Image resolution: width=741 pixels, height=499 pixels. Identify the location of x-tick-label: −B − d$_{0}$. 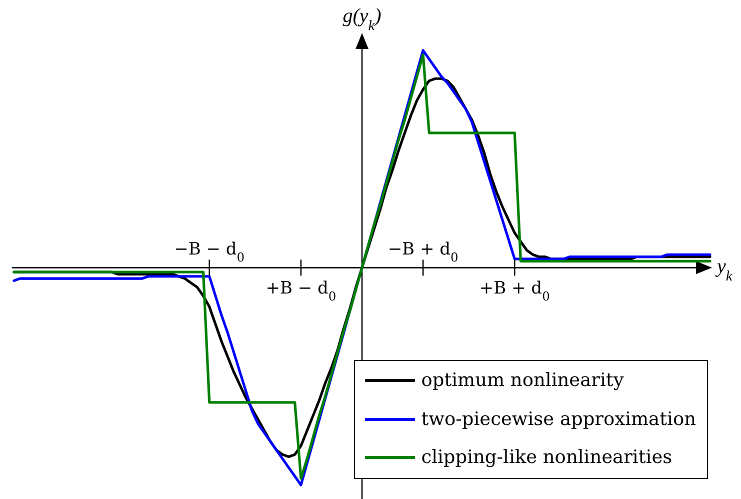
(209, 252).